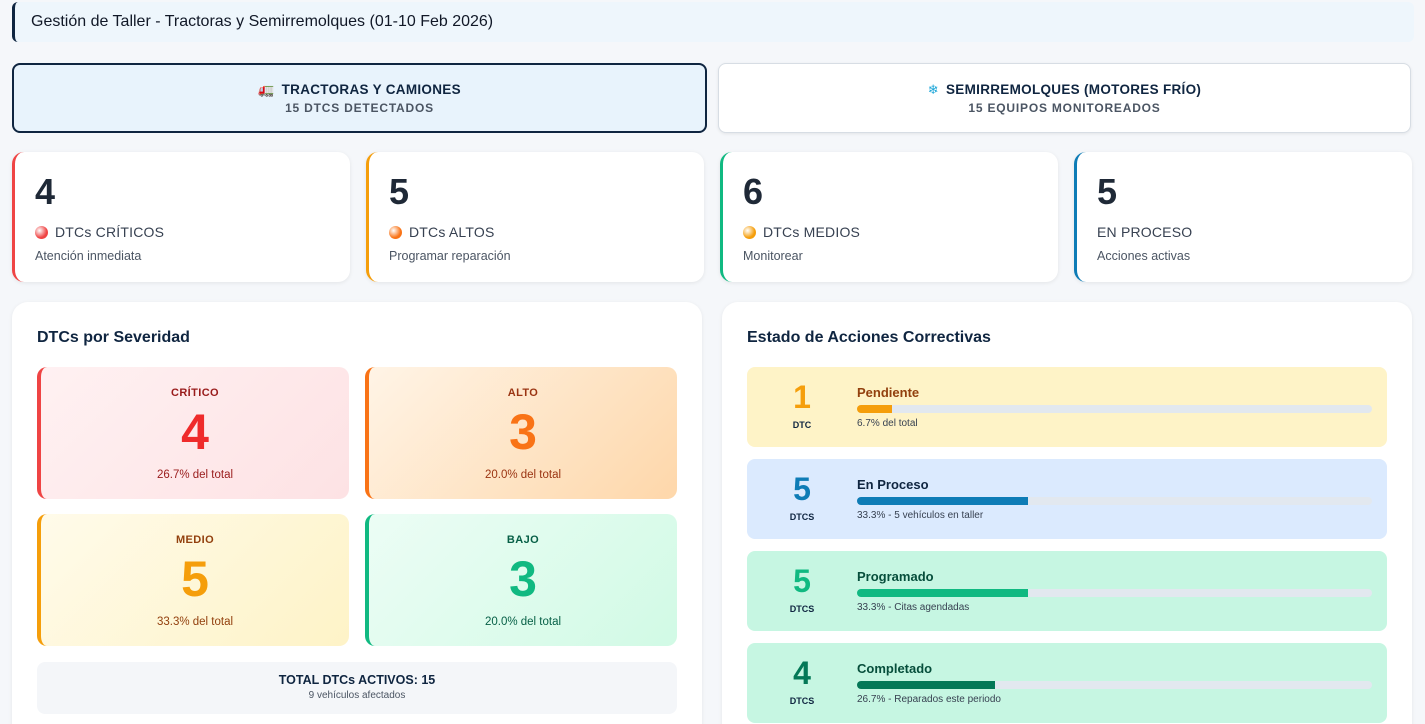  I want to click on orange-circle-icon, so click(395, 232).